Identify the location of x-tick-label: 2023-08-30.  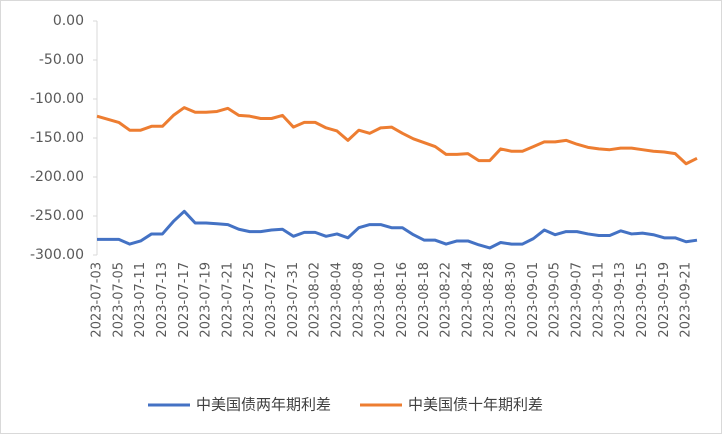
(511, 300).